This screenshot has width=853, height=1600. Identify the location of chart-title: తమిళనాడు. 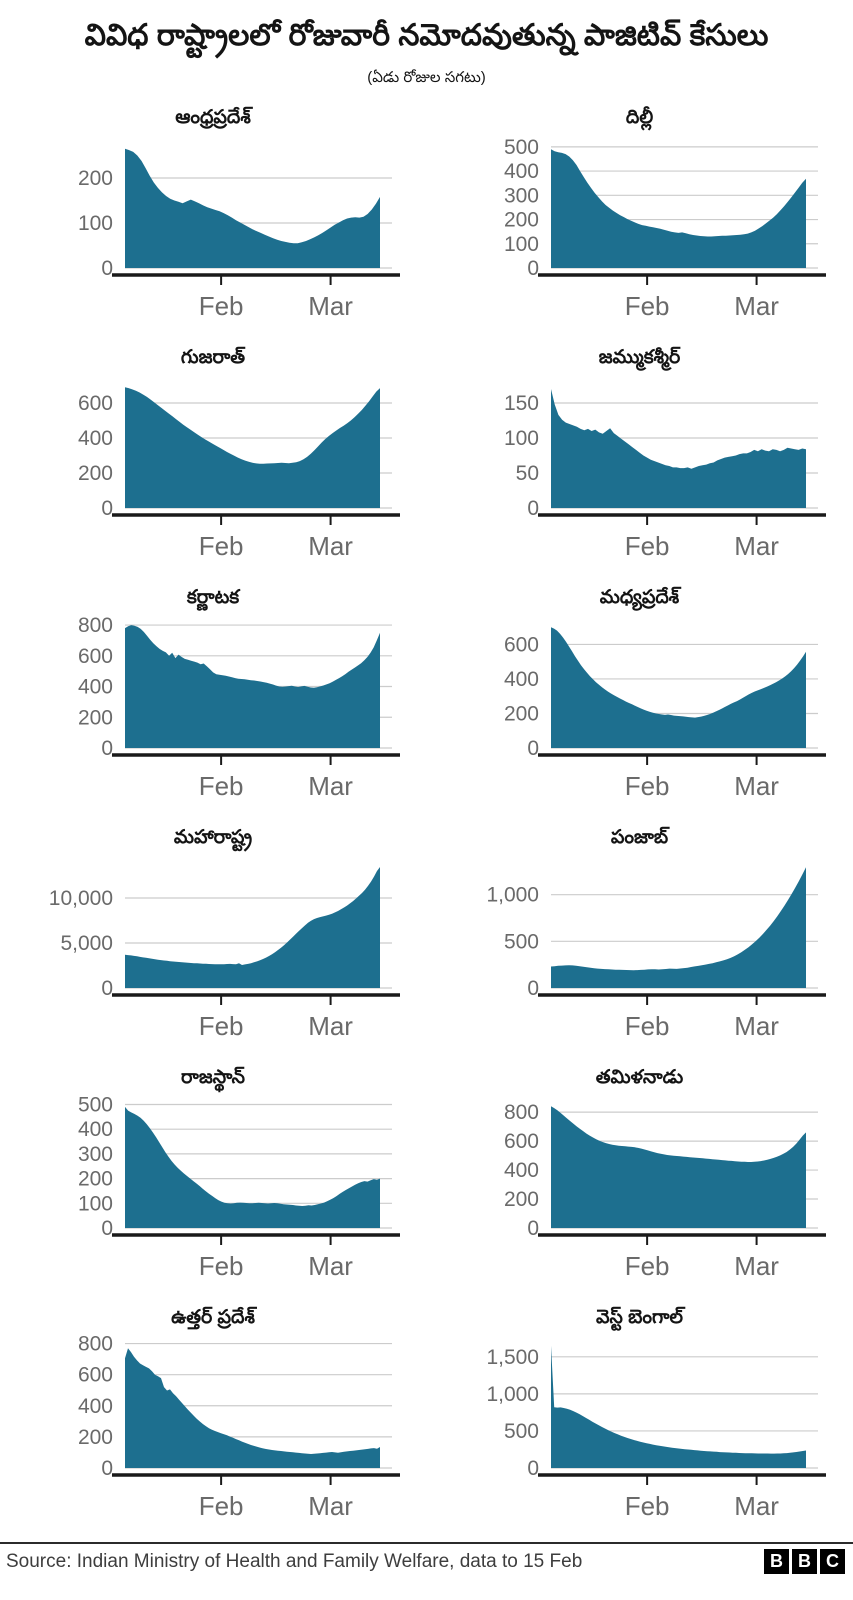
(639, 1077).